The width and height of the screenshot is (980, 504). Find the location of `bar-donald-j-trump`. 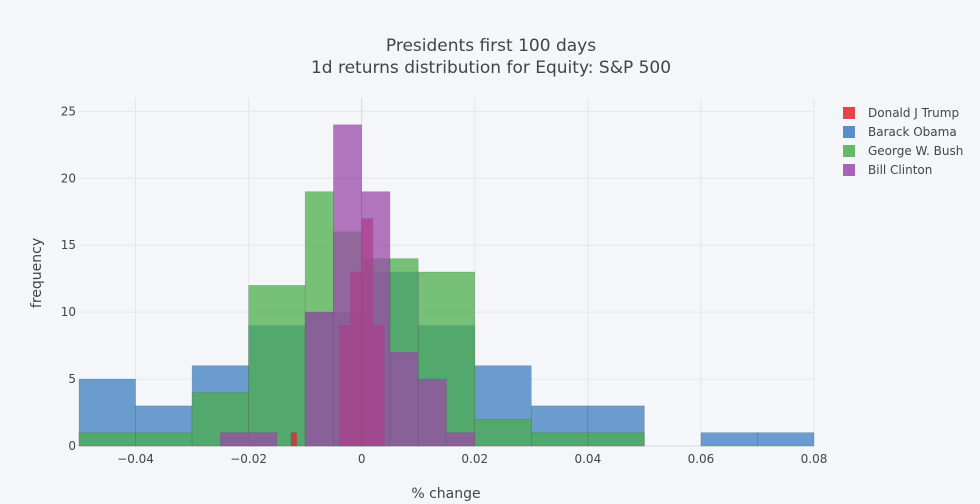

bar-donald-j-trump is located at coordinates (293, 439).